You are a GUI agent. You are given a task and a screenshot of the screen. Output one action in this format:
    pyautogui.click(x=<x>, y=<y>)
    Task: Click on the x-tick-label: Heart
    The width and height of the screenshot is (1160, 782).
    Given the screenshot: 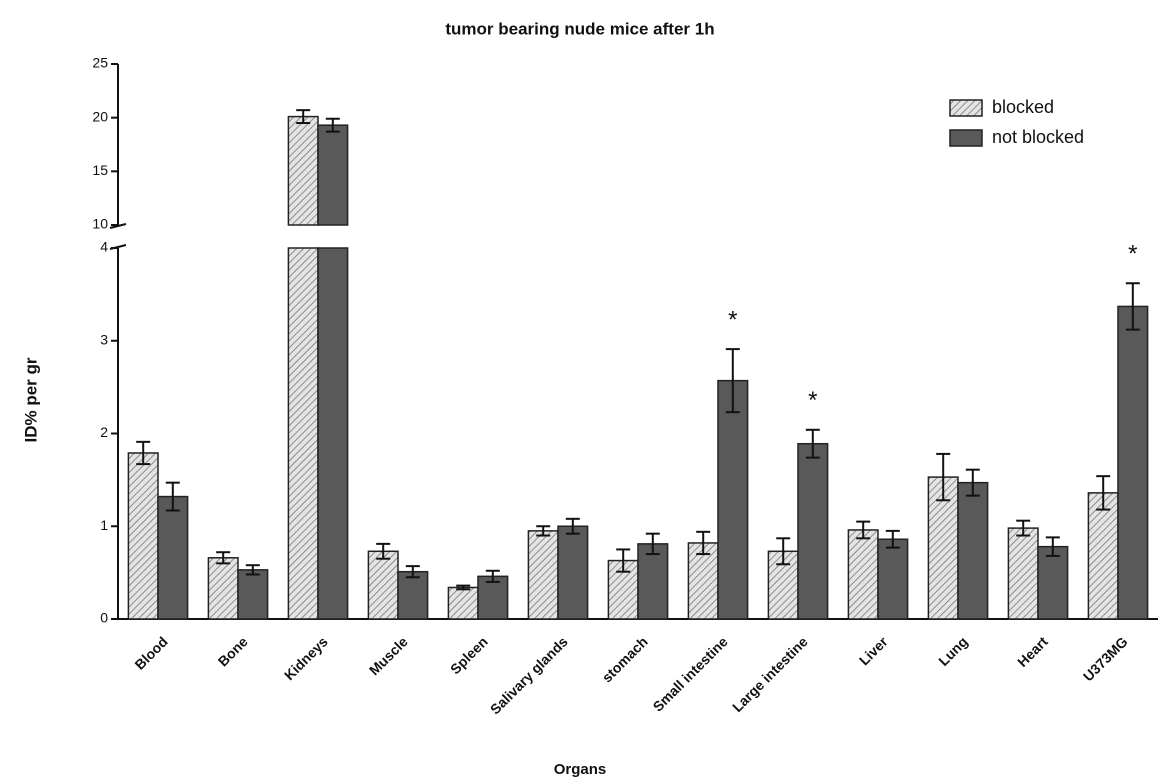 What is the action you would take?
    pyautogui.click(x=1032, y=651)
    